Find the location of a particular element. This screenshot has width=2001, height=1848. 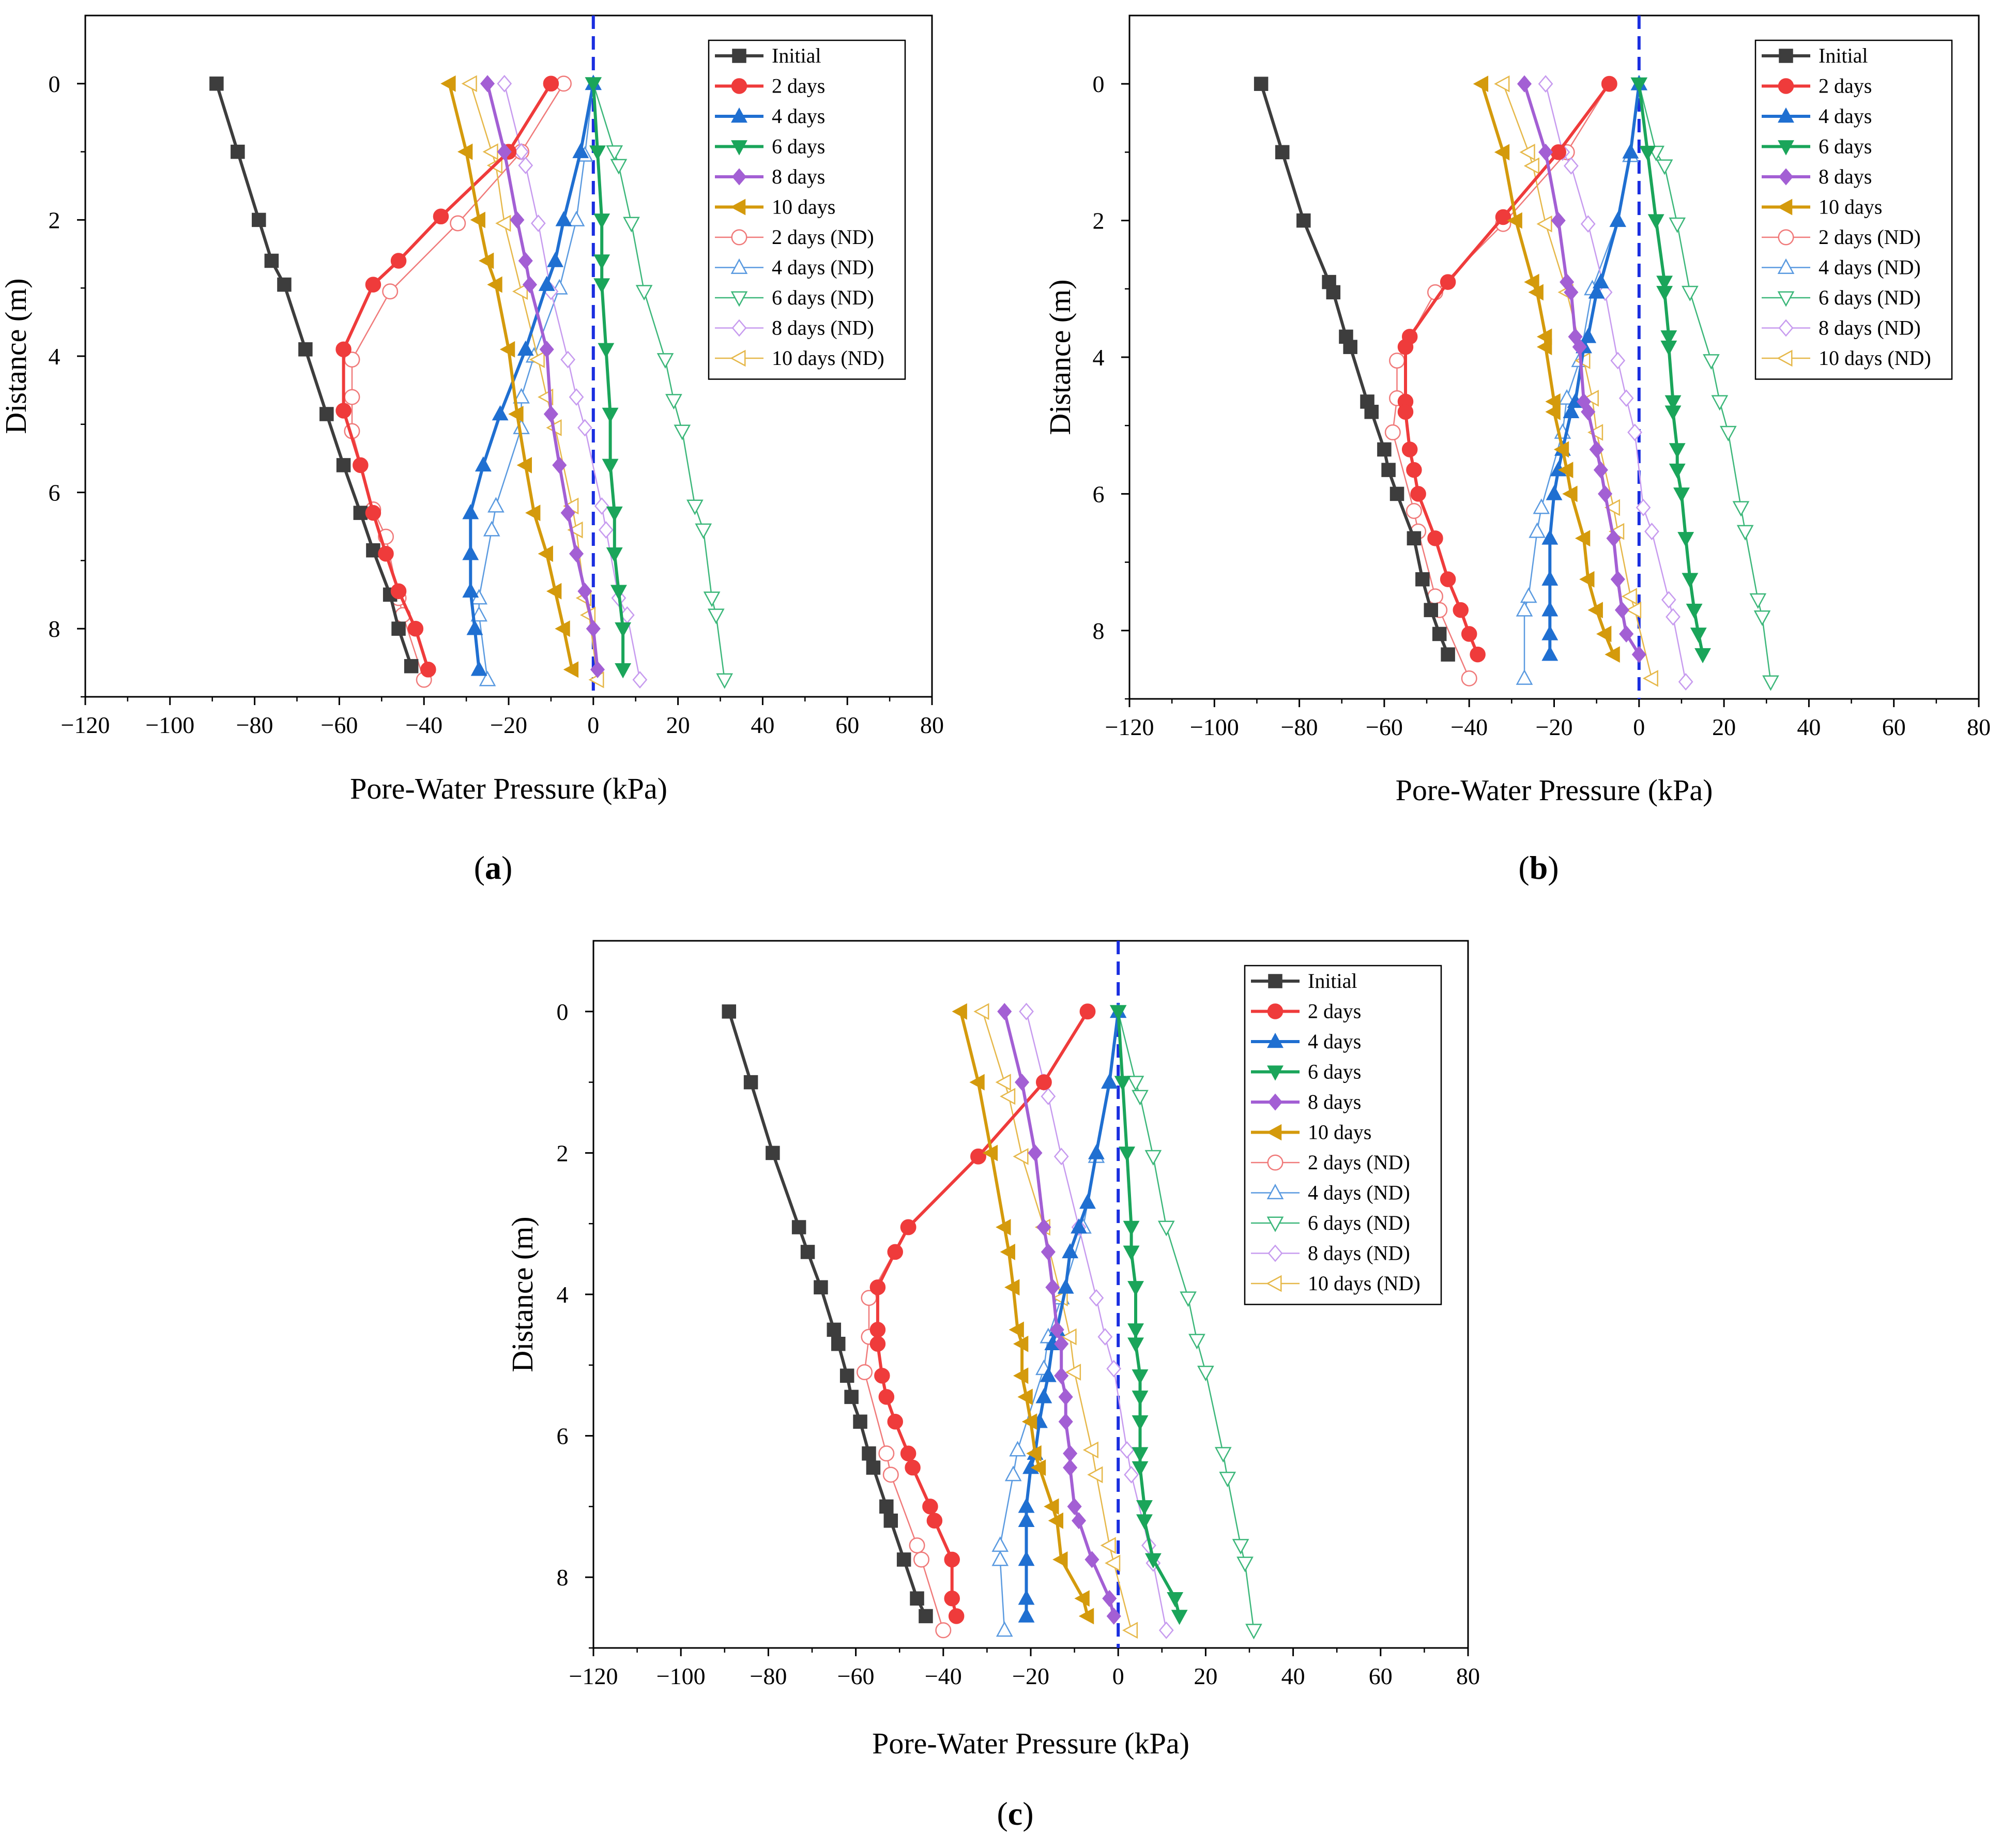

legend-item: 8 days (ND) is located at coordinates (795, 328).